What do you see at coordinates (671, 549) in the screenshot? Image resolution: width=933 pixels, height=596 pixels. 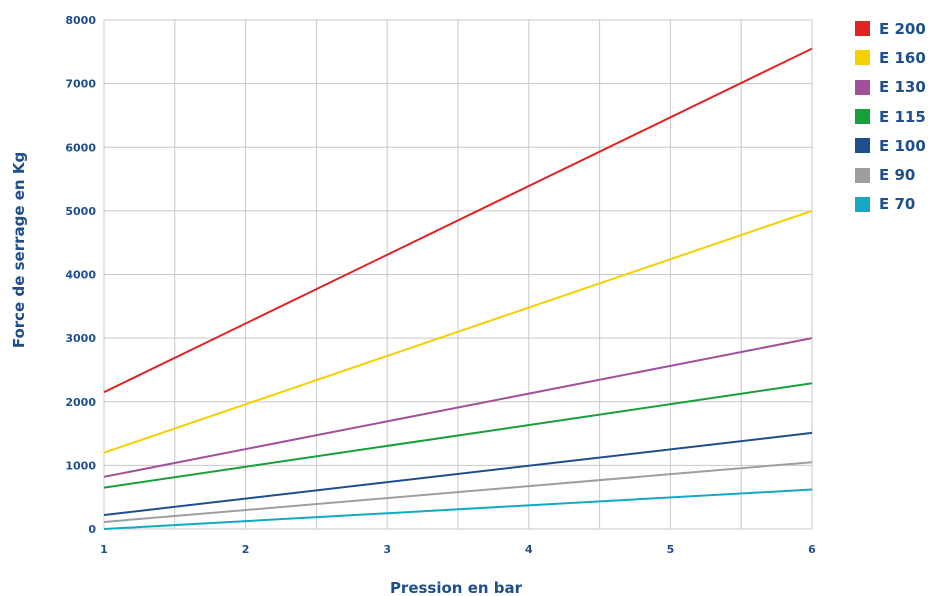 I see `x-tick-label: 5` at bounding box center [671, 549].